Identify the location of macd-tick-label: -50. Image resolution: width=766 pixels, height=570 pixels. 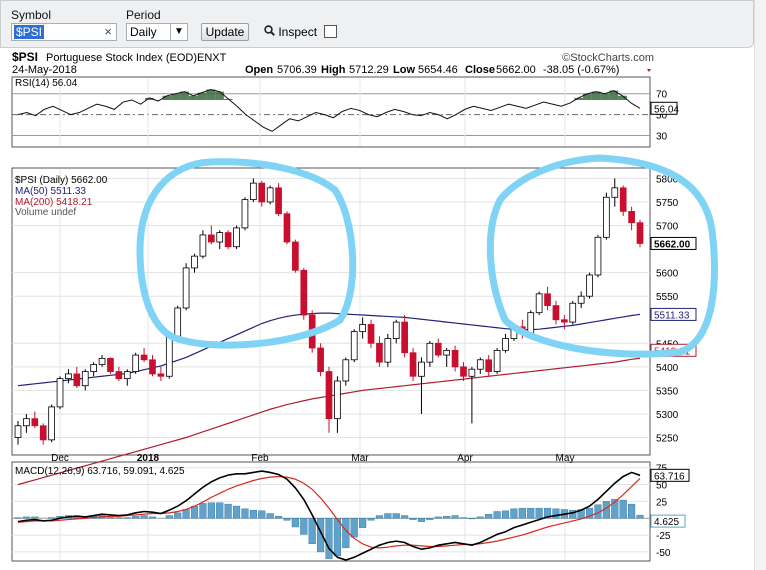
(663, 553).